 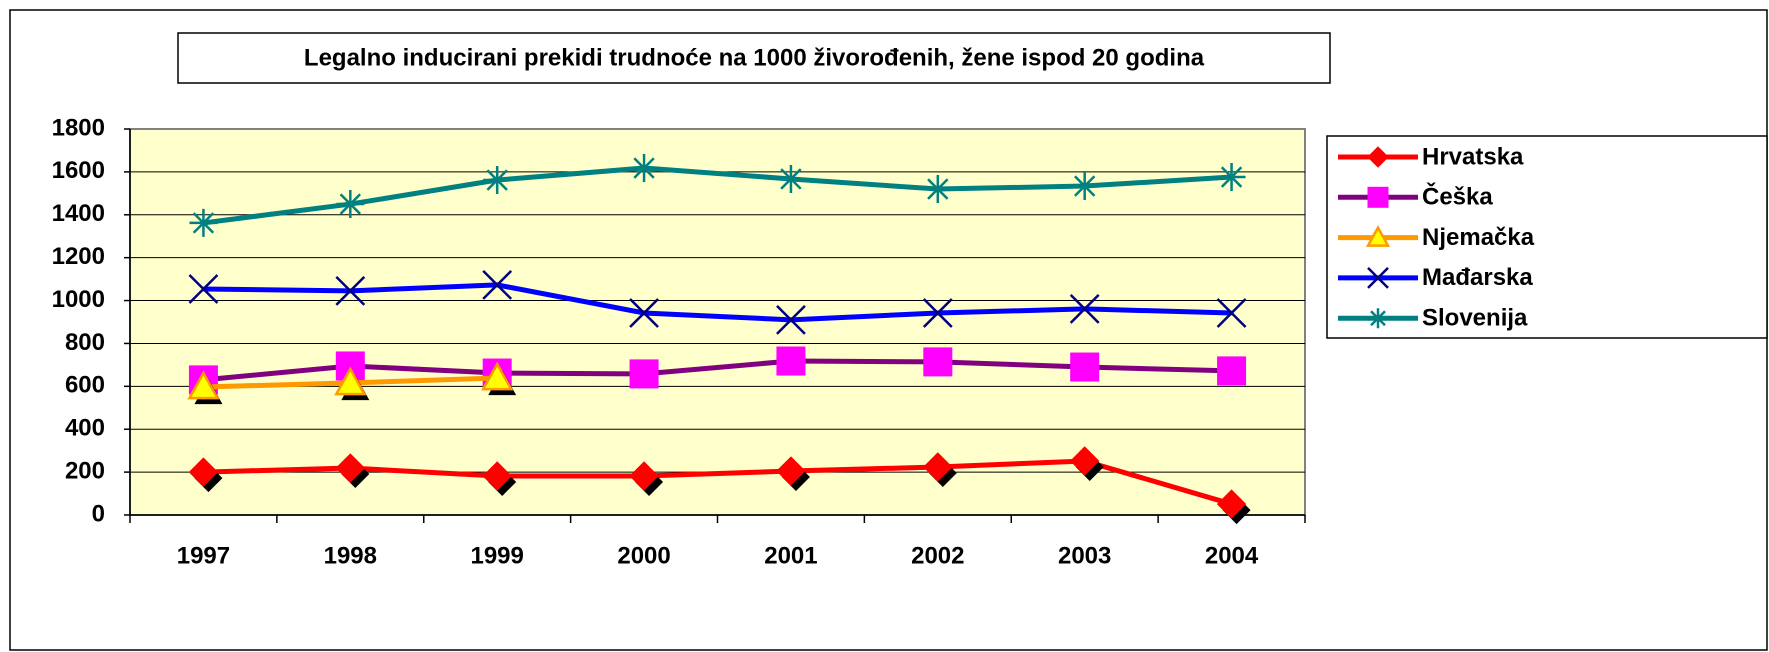 I want to click on x-tick-label: 1999, so click(x=496, y=555).